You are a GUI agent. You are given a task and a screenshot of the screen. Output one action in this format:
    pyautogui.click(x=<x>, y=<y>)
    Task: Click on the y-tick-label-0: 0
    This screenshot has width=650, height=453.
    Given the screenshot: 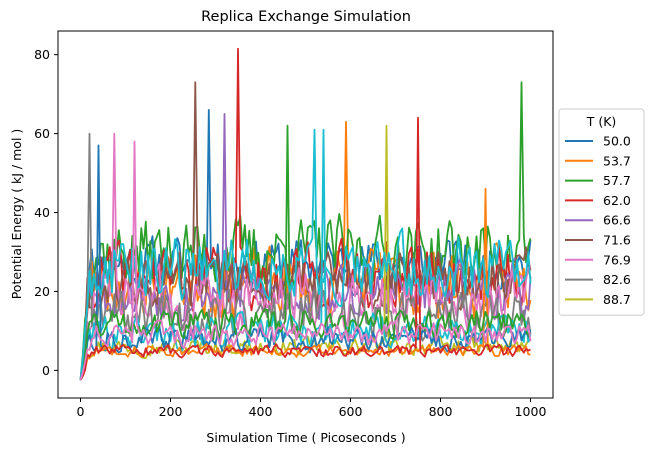 What is the action you would take?
    pyautogui.click(x=46, y=370)
    